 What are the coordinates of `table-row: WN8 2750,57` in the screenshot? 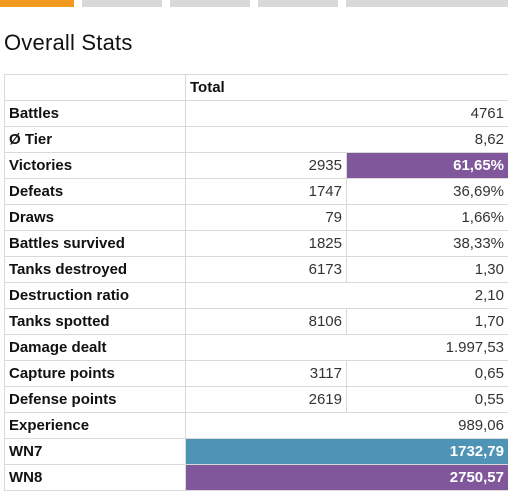 It's located at (256, 477).